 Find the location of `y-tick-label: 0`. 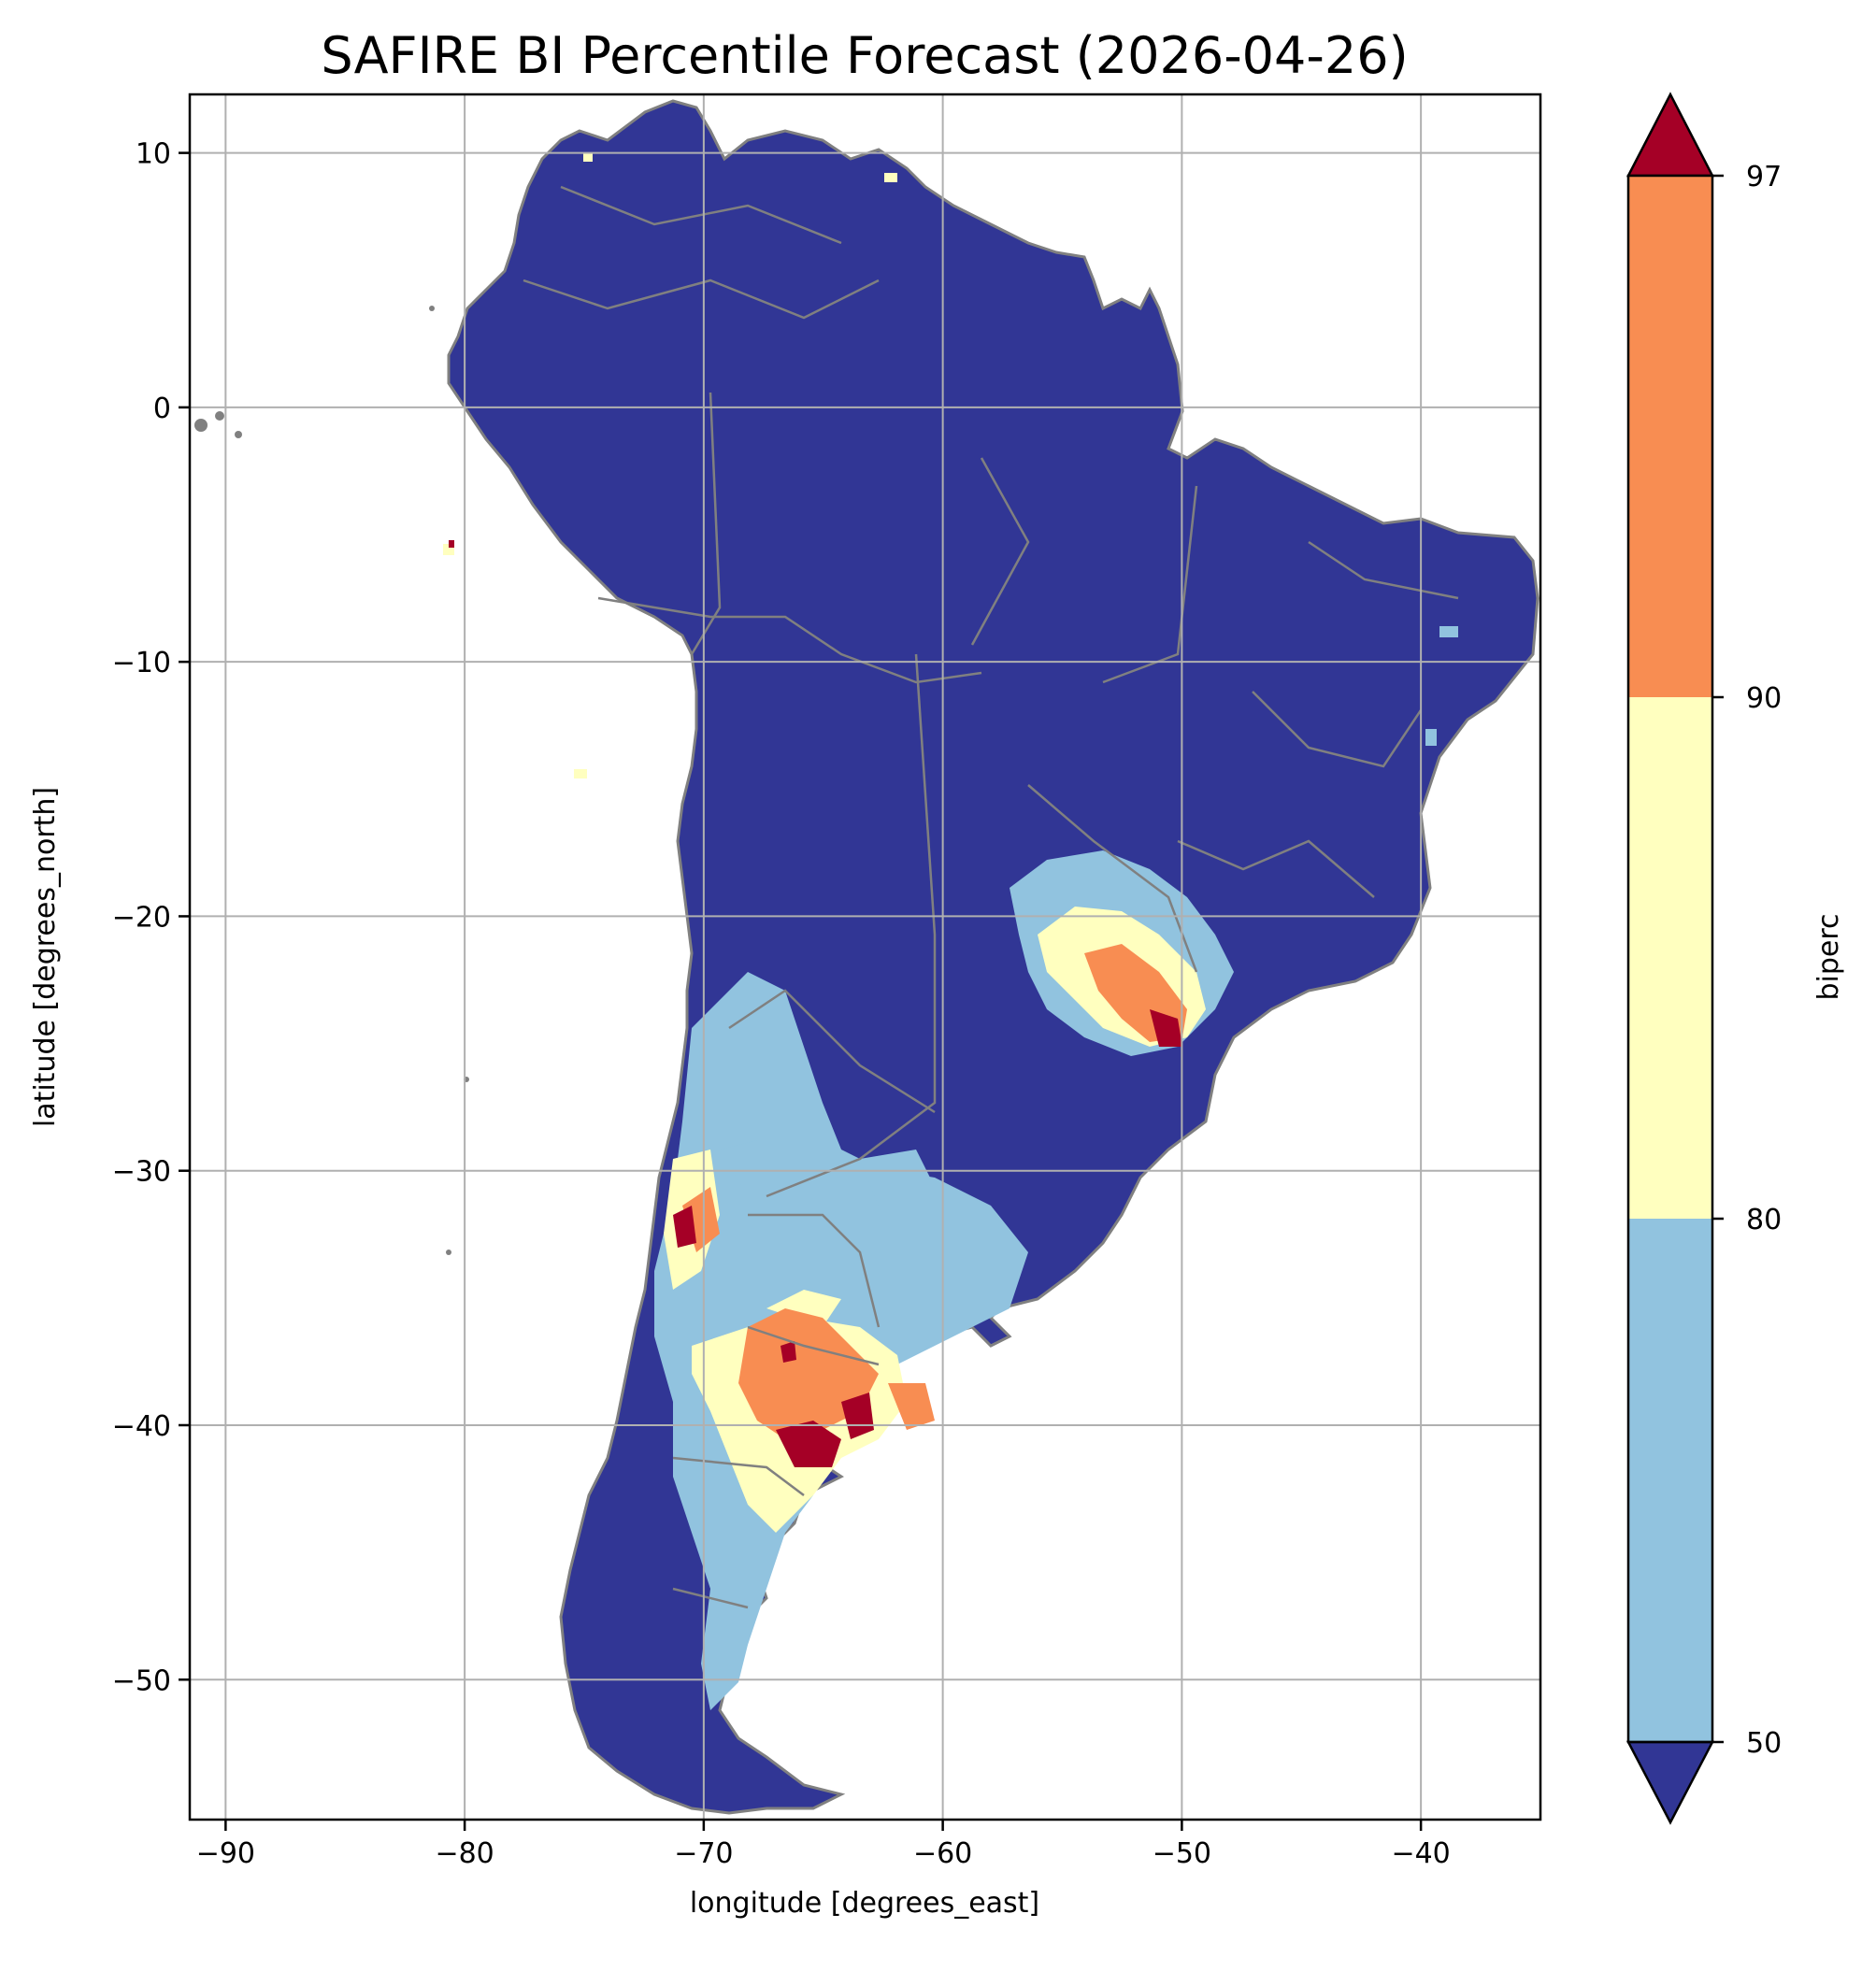

y-tick-label: 0 is located at coordinates (162, 409).